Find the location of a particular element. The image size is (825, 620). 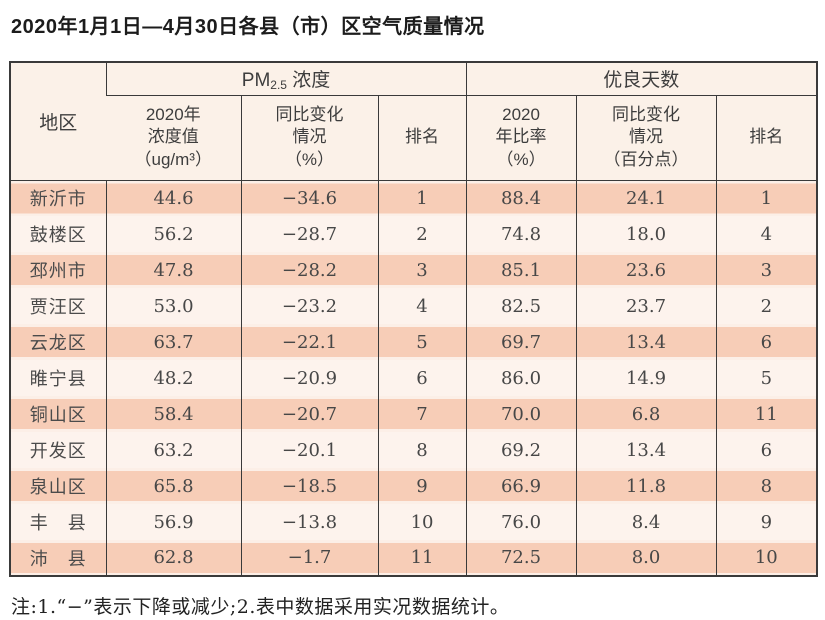

value-cell: 47.8 is located at coordinates (173, 270).